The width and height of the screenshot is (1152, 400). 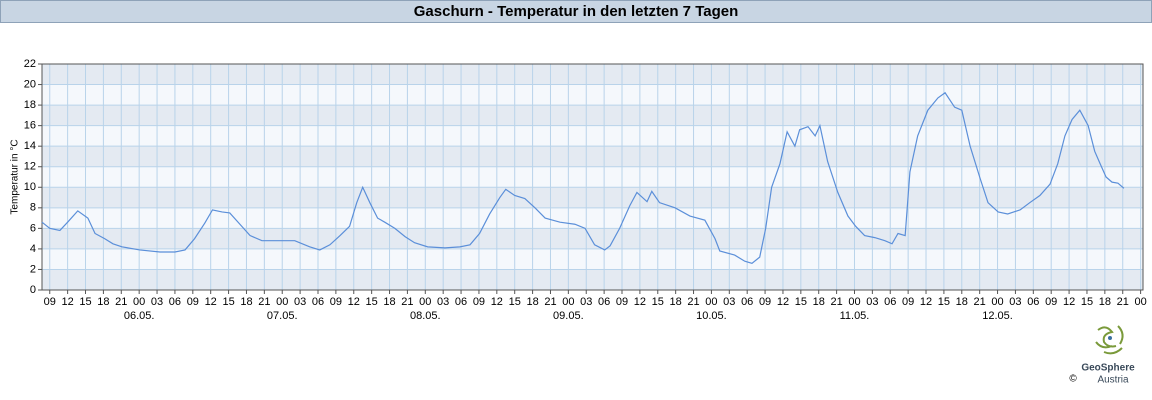 What do you see at coordinates (425, 316) in the screenshot?
I see `date-label: 08.05.` at bounding box center [425, 316].